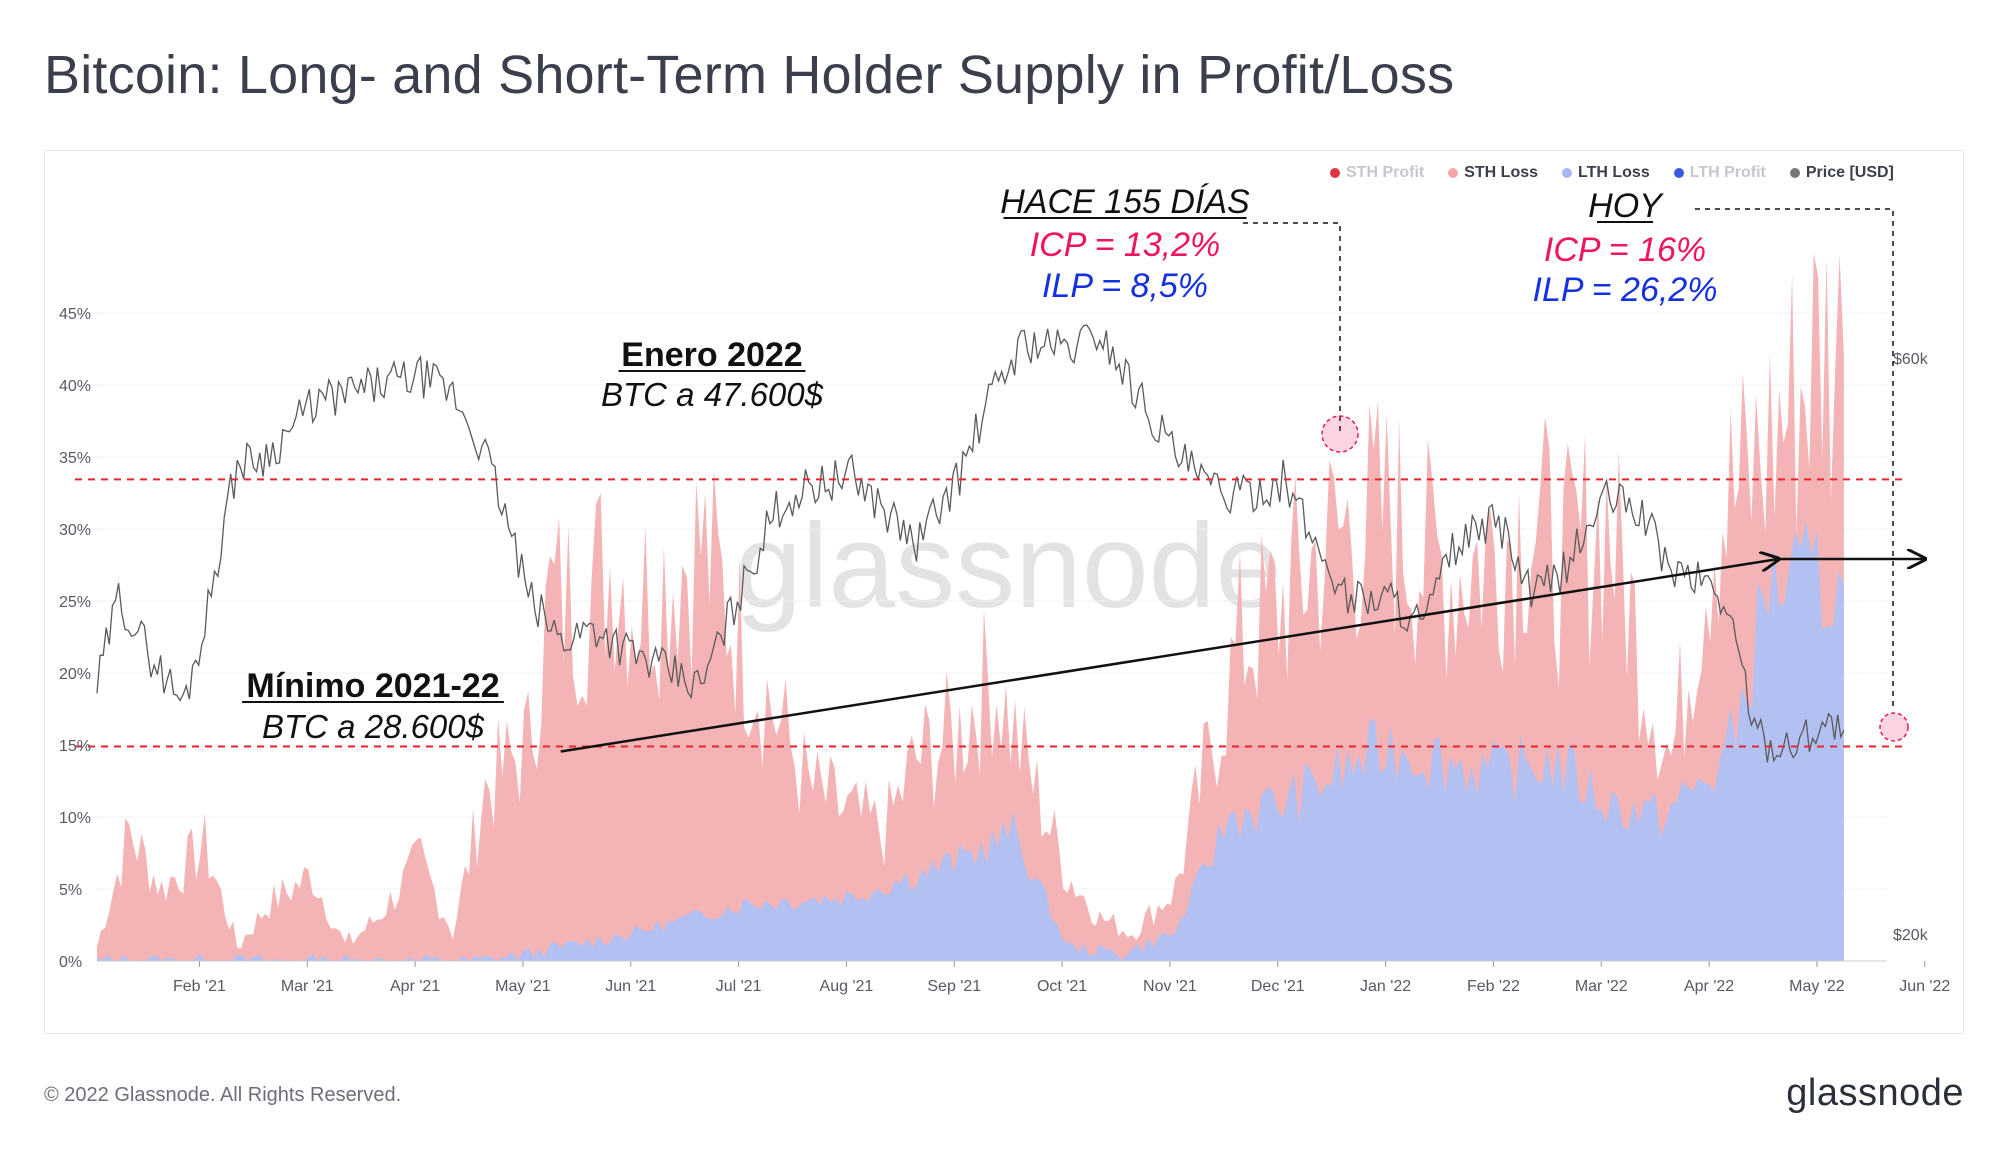 Image resolution: width=2000 pixels, height=1152 pixels. Describe the element at coordinates (373, 726) in the screenshot. I see `minimo-subtitle: BTC a 28.600$` at that location.